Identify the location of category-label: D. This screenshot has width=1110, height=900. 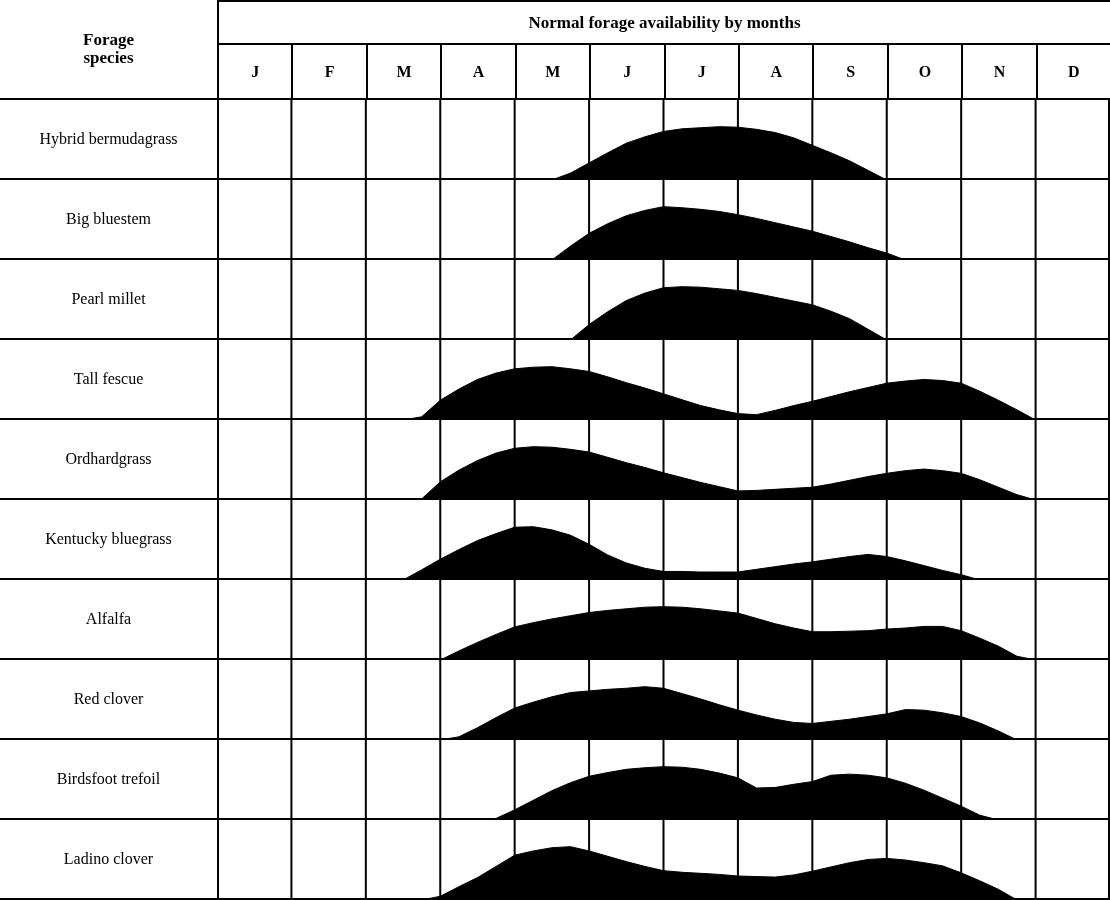
(1072, 71).